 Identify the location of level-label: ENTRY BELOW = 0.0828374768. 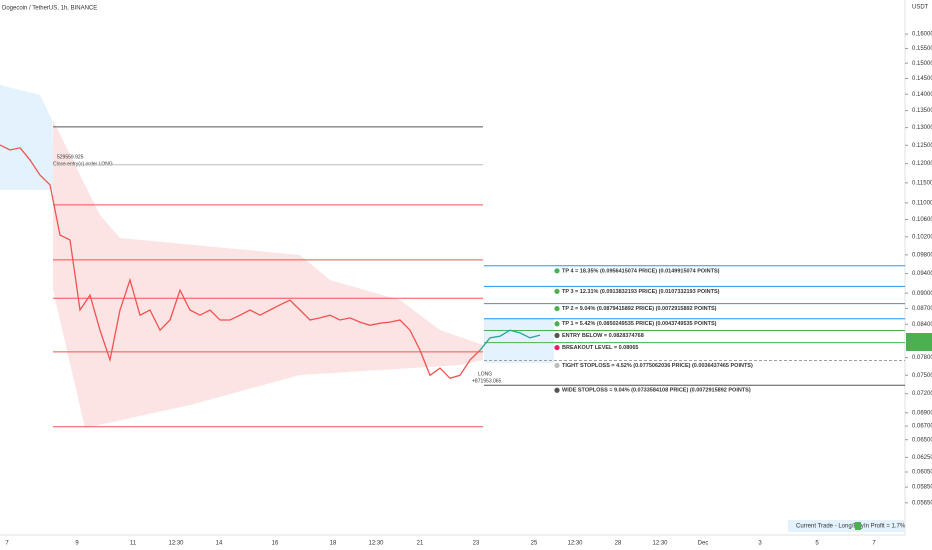
(603, 336).